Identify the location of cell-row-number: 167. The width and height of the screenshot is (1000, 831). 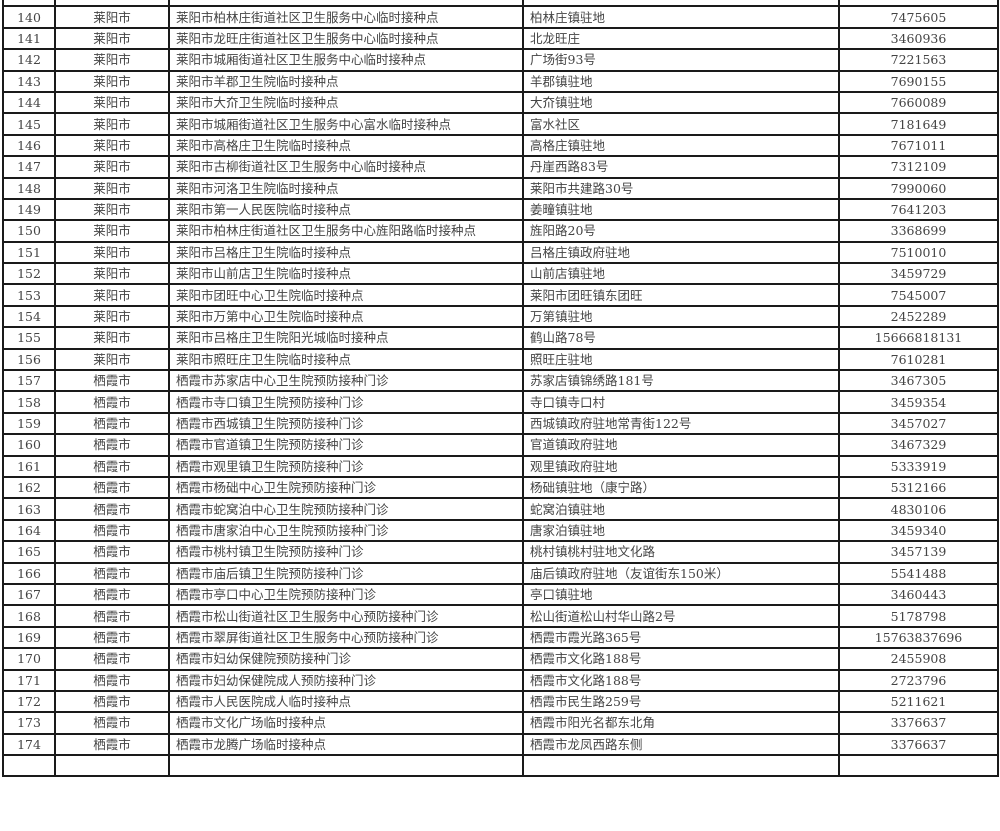
(29, 594).